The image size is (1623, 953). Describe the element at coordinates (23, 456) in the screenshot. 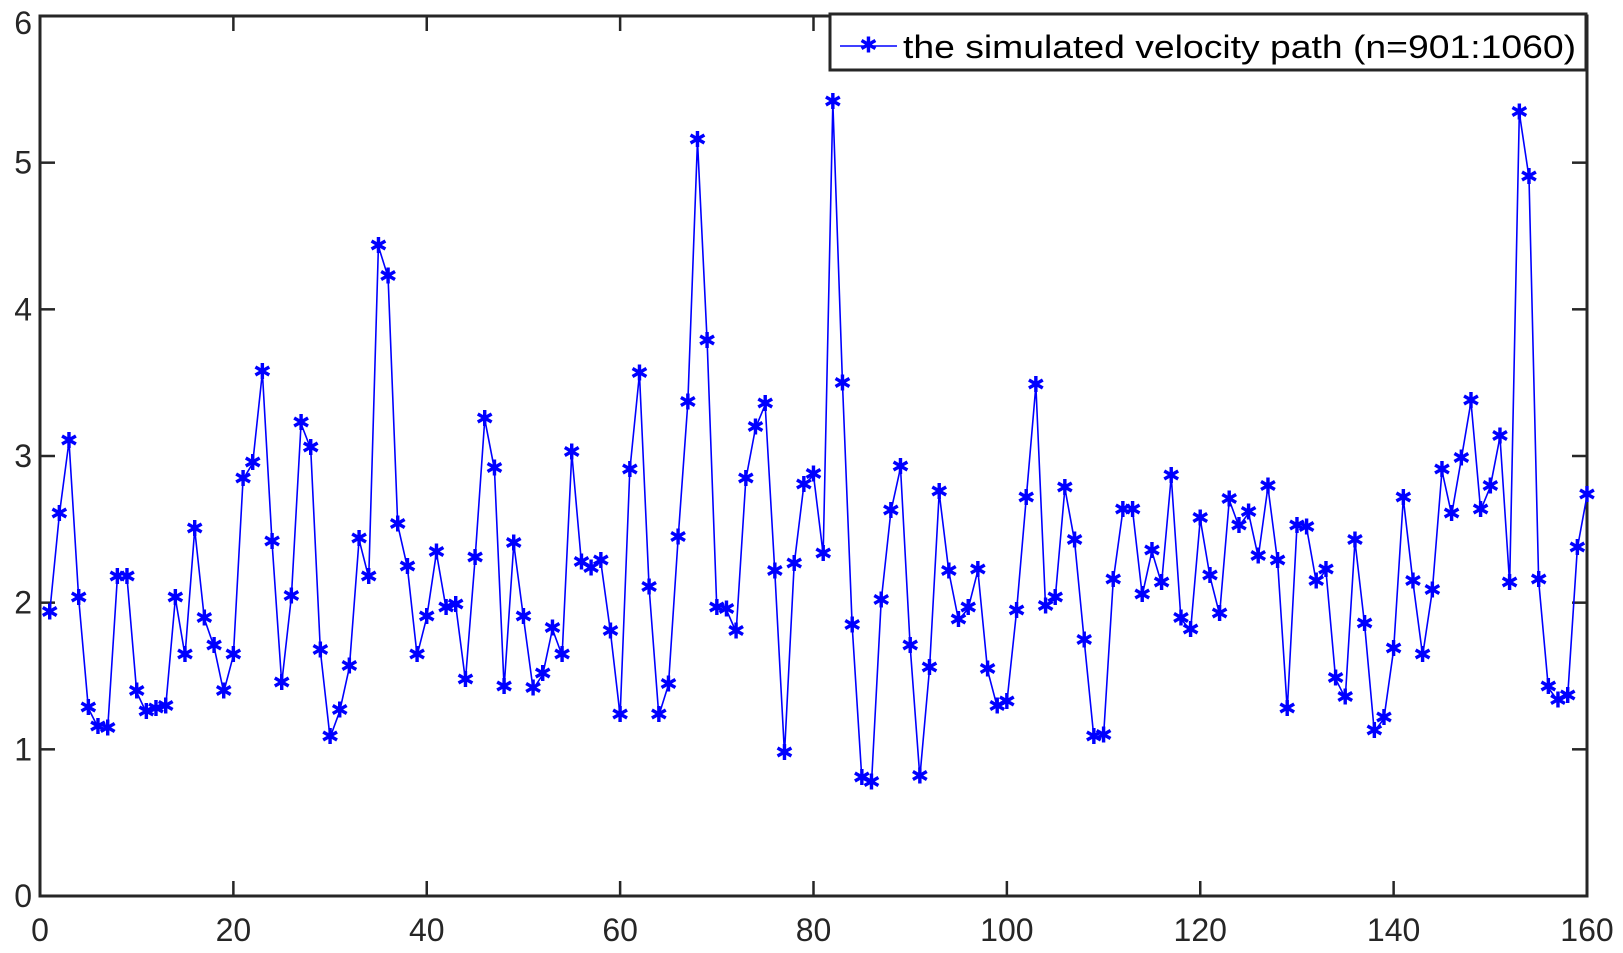

I see `y-tick-label: 3` at that location.